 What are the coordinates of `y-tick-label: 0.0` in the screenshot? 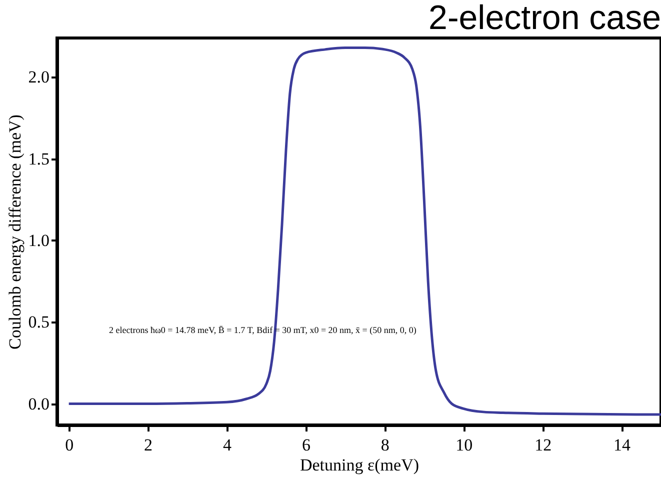 It's located at (39, 404).